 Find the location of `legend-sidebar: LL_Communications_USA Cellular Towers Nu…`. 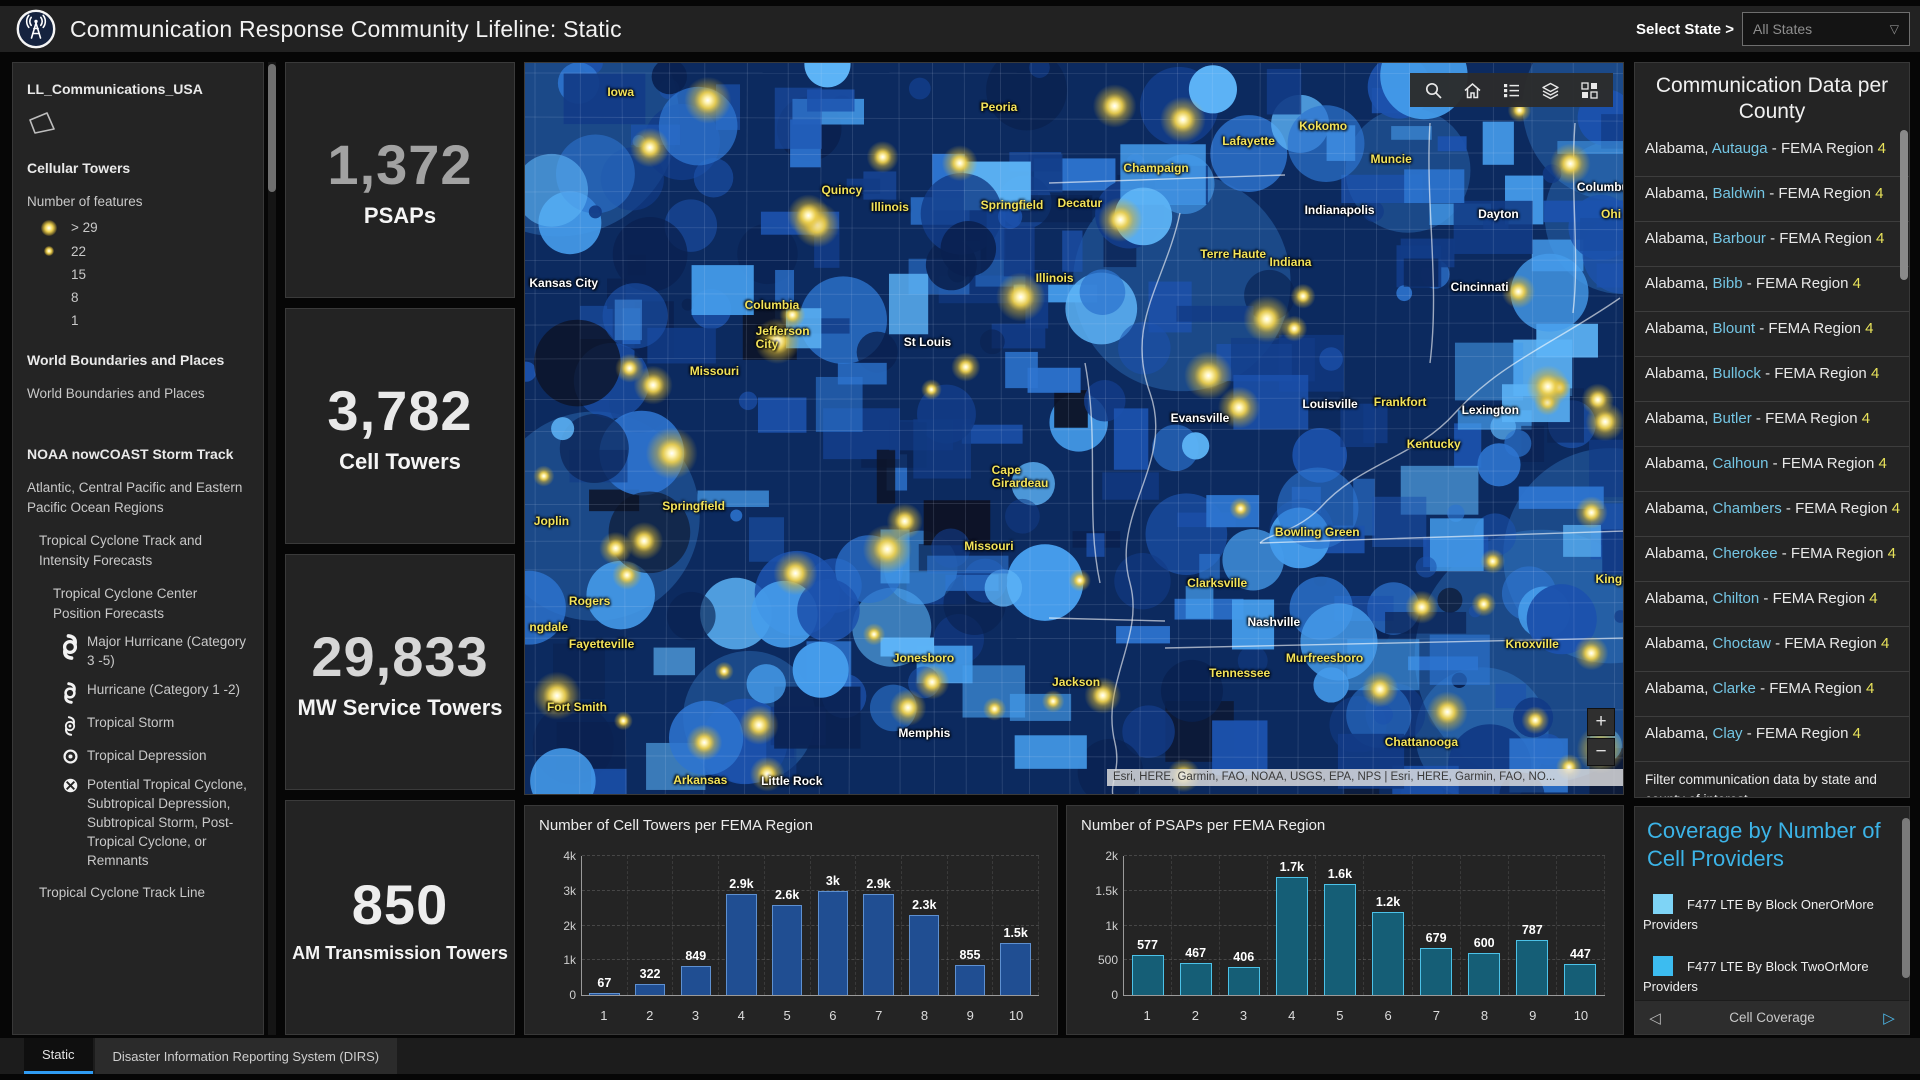

legend-sidebar: LL_Communications_USA Cellular Towers Nu… is located at coordinates (138, 548).